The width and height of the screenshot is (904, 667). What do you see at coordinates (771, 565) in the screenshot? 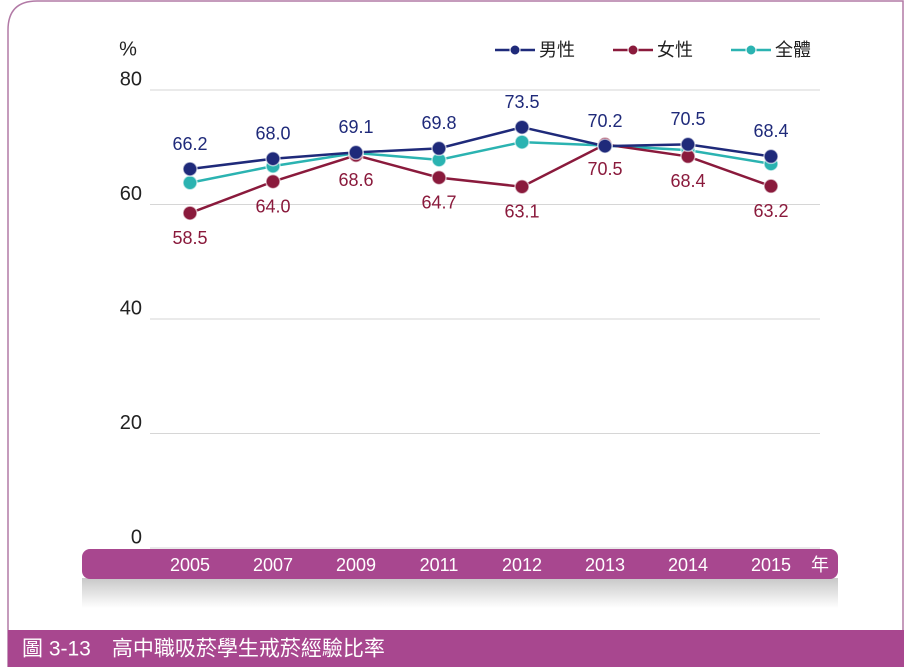
I see `x-tick-label: 2015` at bounding box center [771, 565].